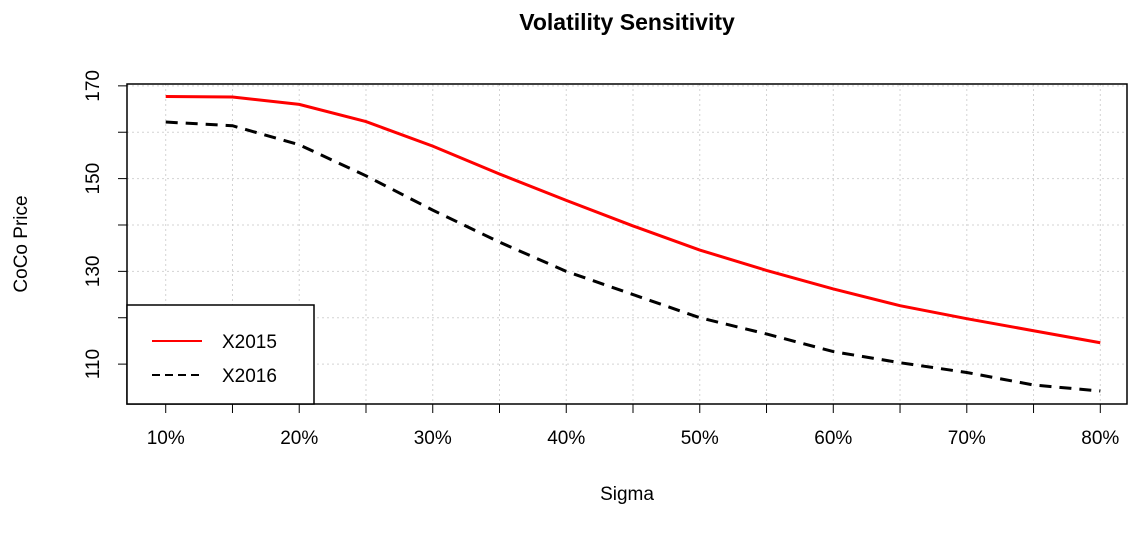 The width and height of the screenshot is (1141, 538). I want to click on x-tick-label: 30%, so click(433, 438).